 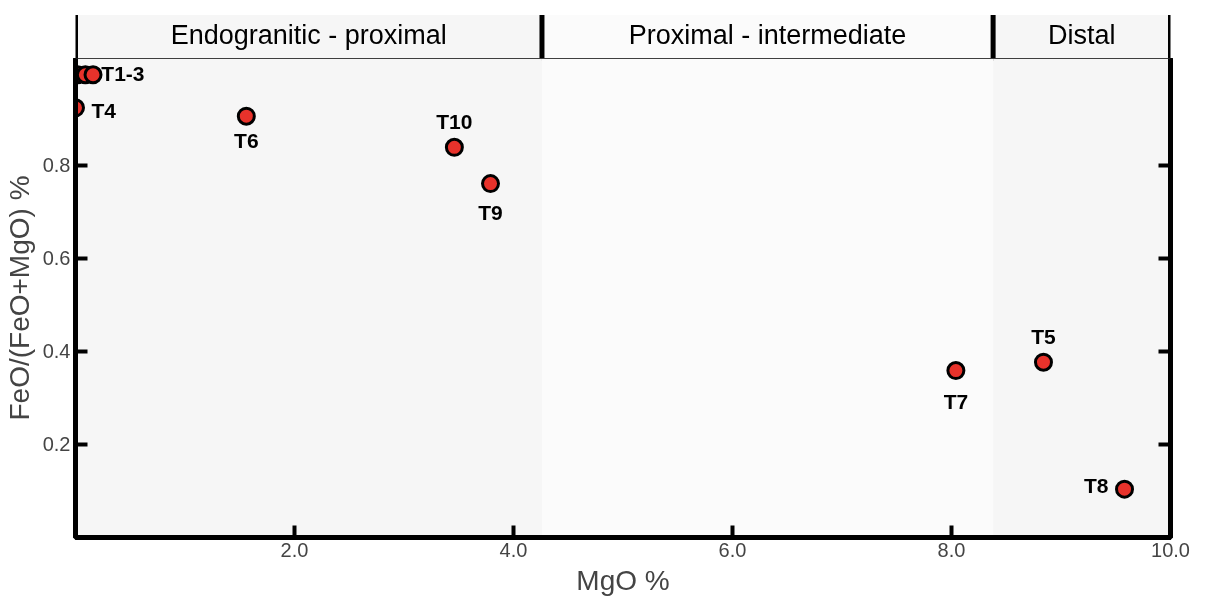 What do you see at coordinates (1170, 549) in the screenshot?
I see `x-tick-label: 10.0` at bounding box center [1170, 549].